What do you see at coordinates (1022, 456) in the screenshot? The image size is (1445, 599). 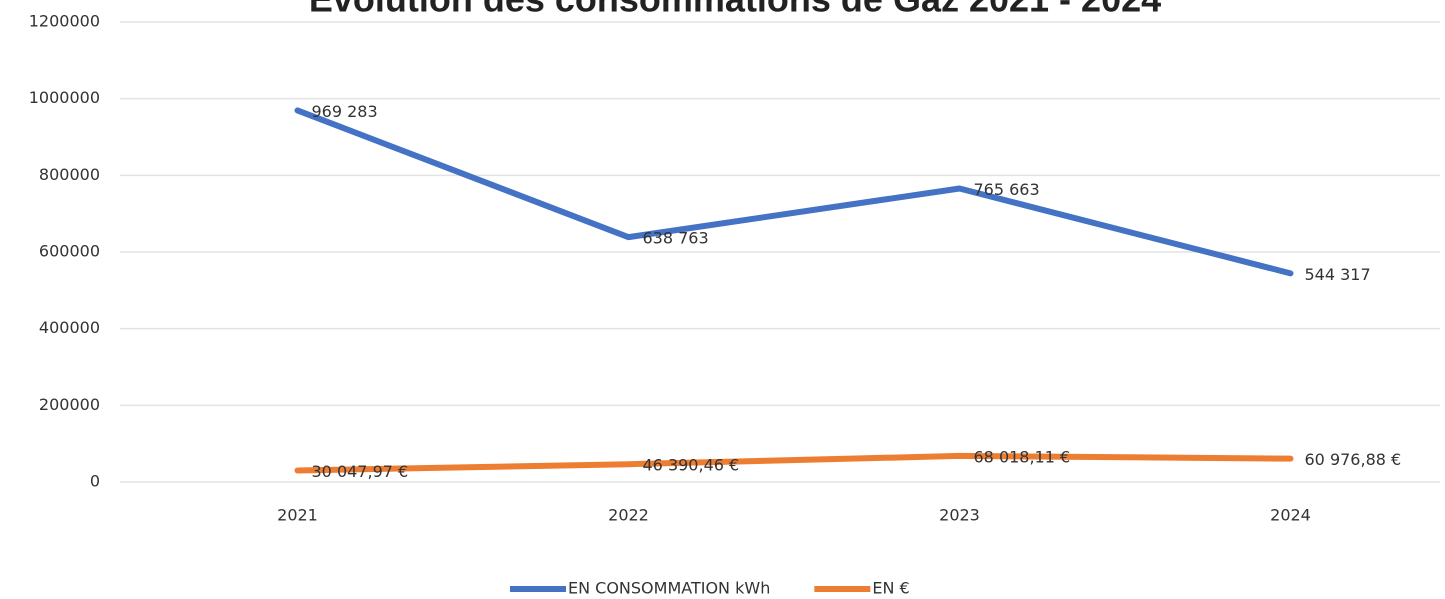 I see `data-label: 68 018,11 €` at bounding box center [1022, 456].